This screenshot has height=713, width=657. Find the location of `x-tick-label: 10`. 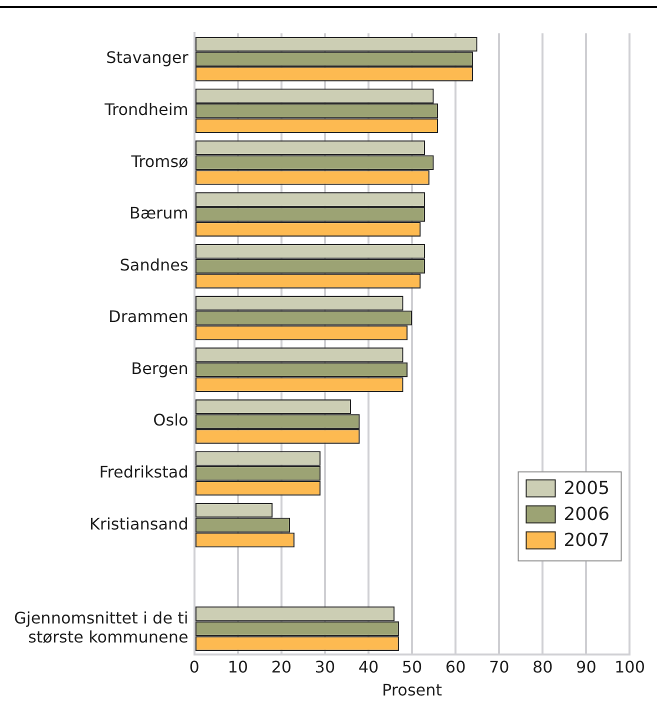

x-tick-label: 10 is located at coordinates (238, 666).